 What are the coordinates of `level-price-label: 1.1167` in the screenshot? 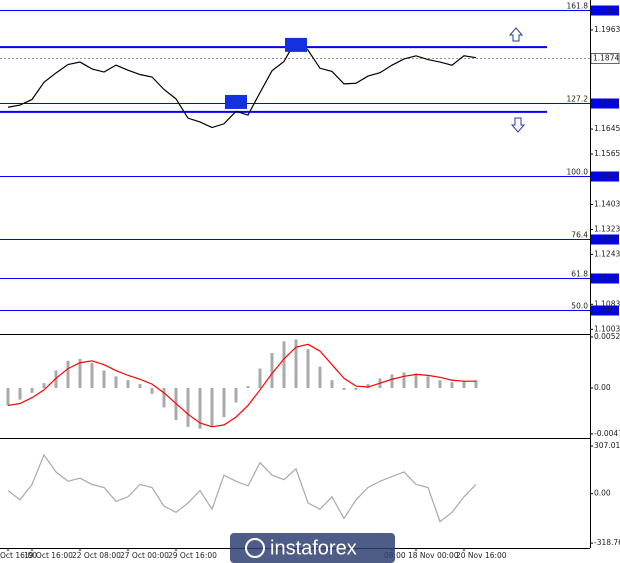 It's located at (606, 278).